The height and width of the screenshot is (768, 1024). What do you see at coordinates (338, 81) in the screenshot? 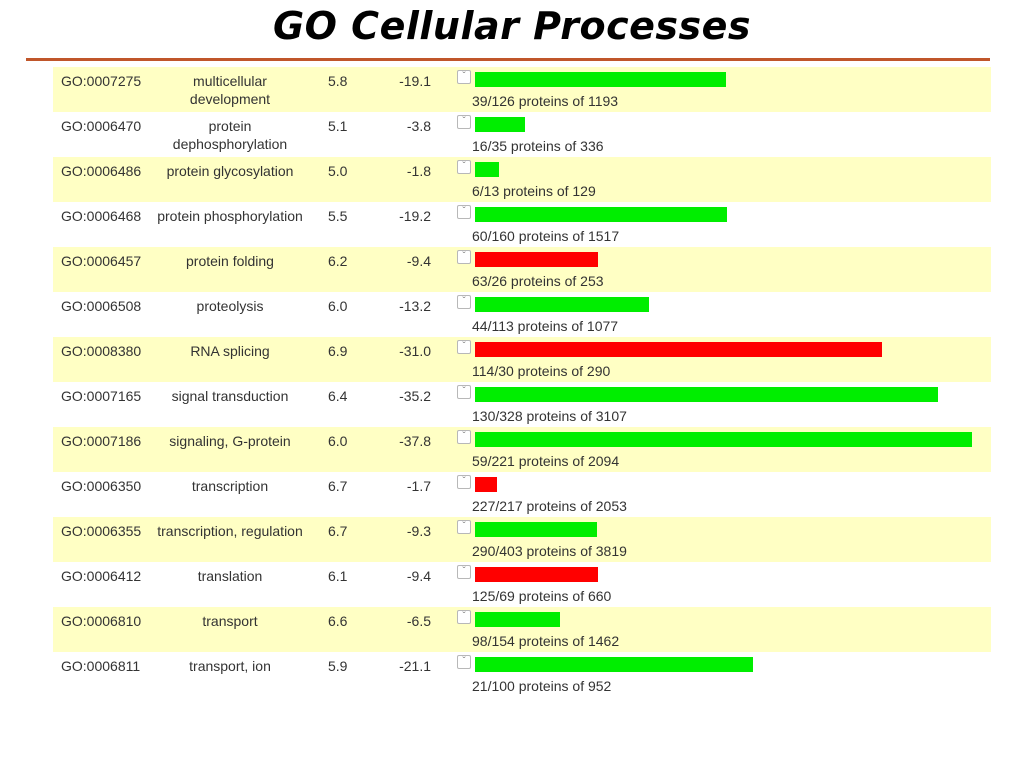
I see `score-value: 5.8` at bounding box center [338, 81].